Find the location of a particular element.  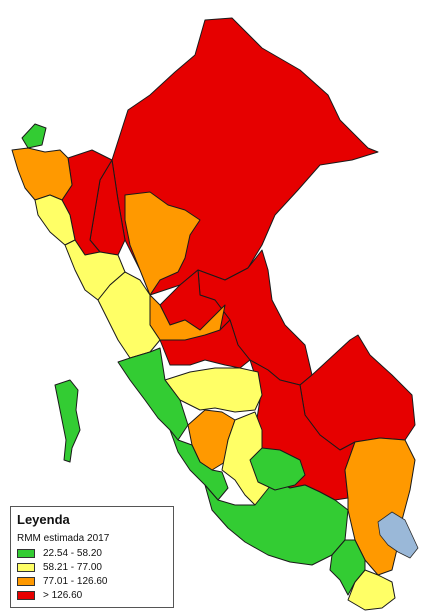

legend-label: 77.01 - 126.60 is located at coordinates (75, 581).